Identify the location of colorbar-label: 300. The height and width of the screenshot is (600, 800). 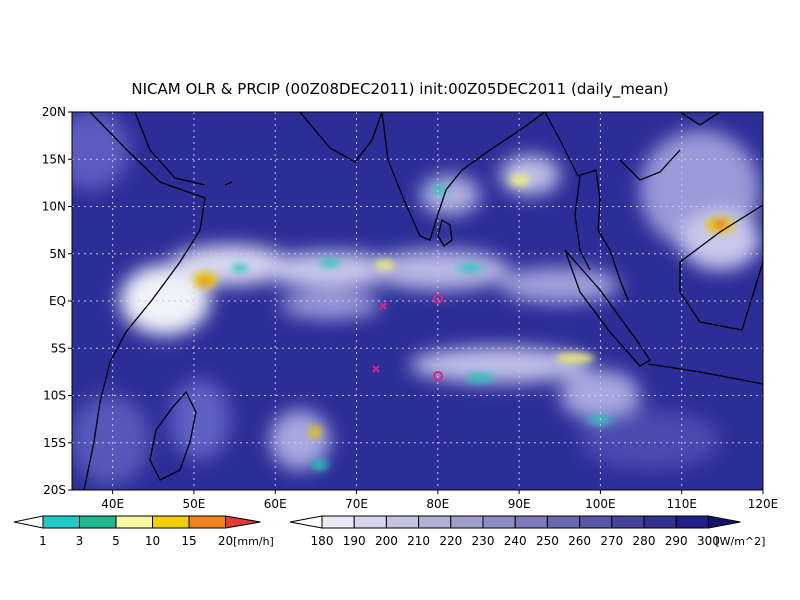
(708, 541).